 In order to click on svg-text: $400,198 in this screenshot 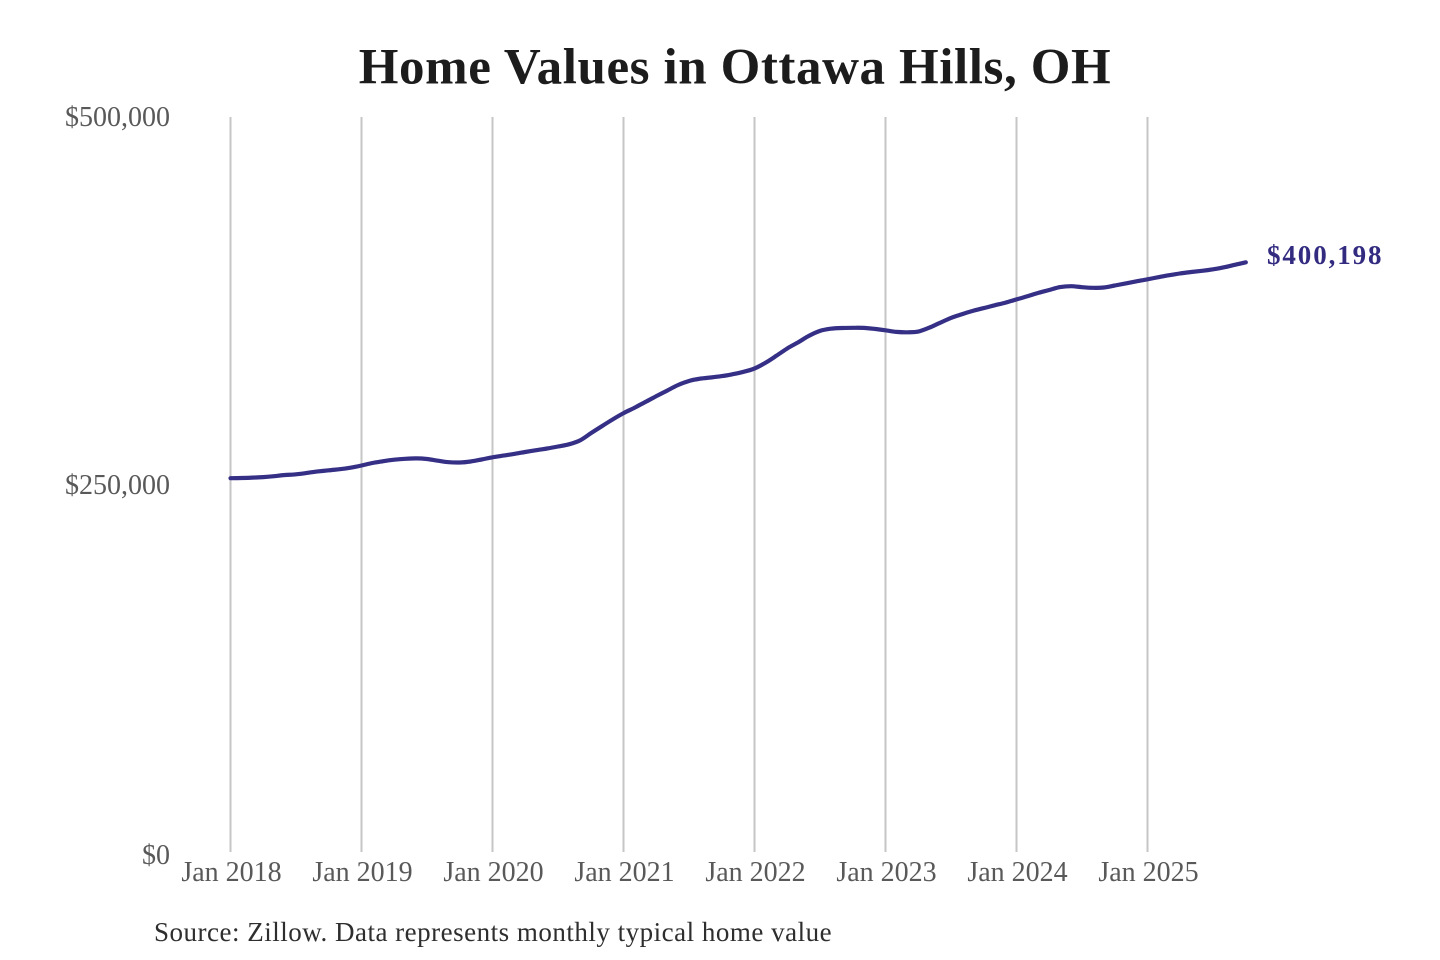, I will do `click(1325, 255)`.